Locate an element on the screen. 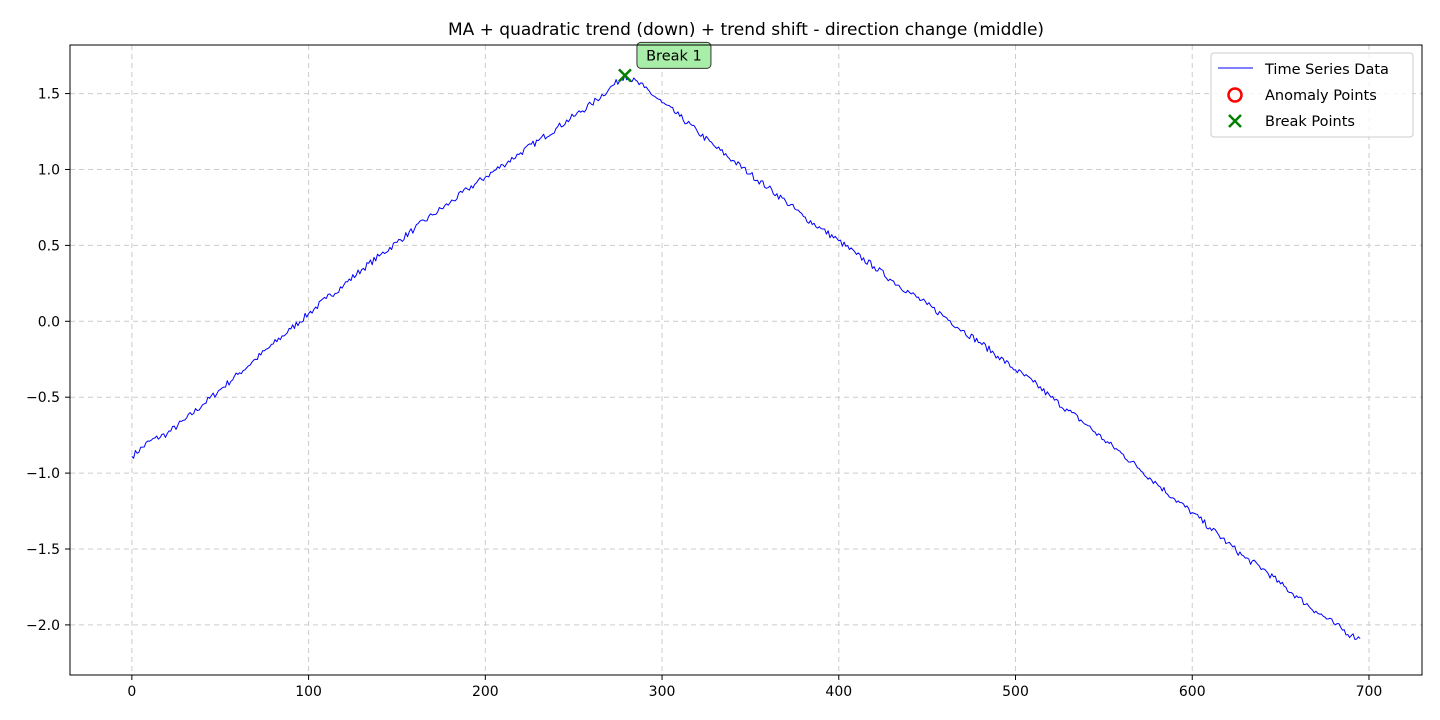 This screenshot has height=720, width=1440. y-tick-label: −1.0 is located at coordinates (43, 474).